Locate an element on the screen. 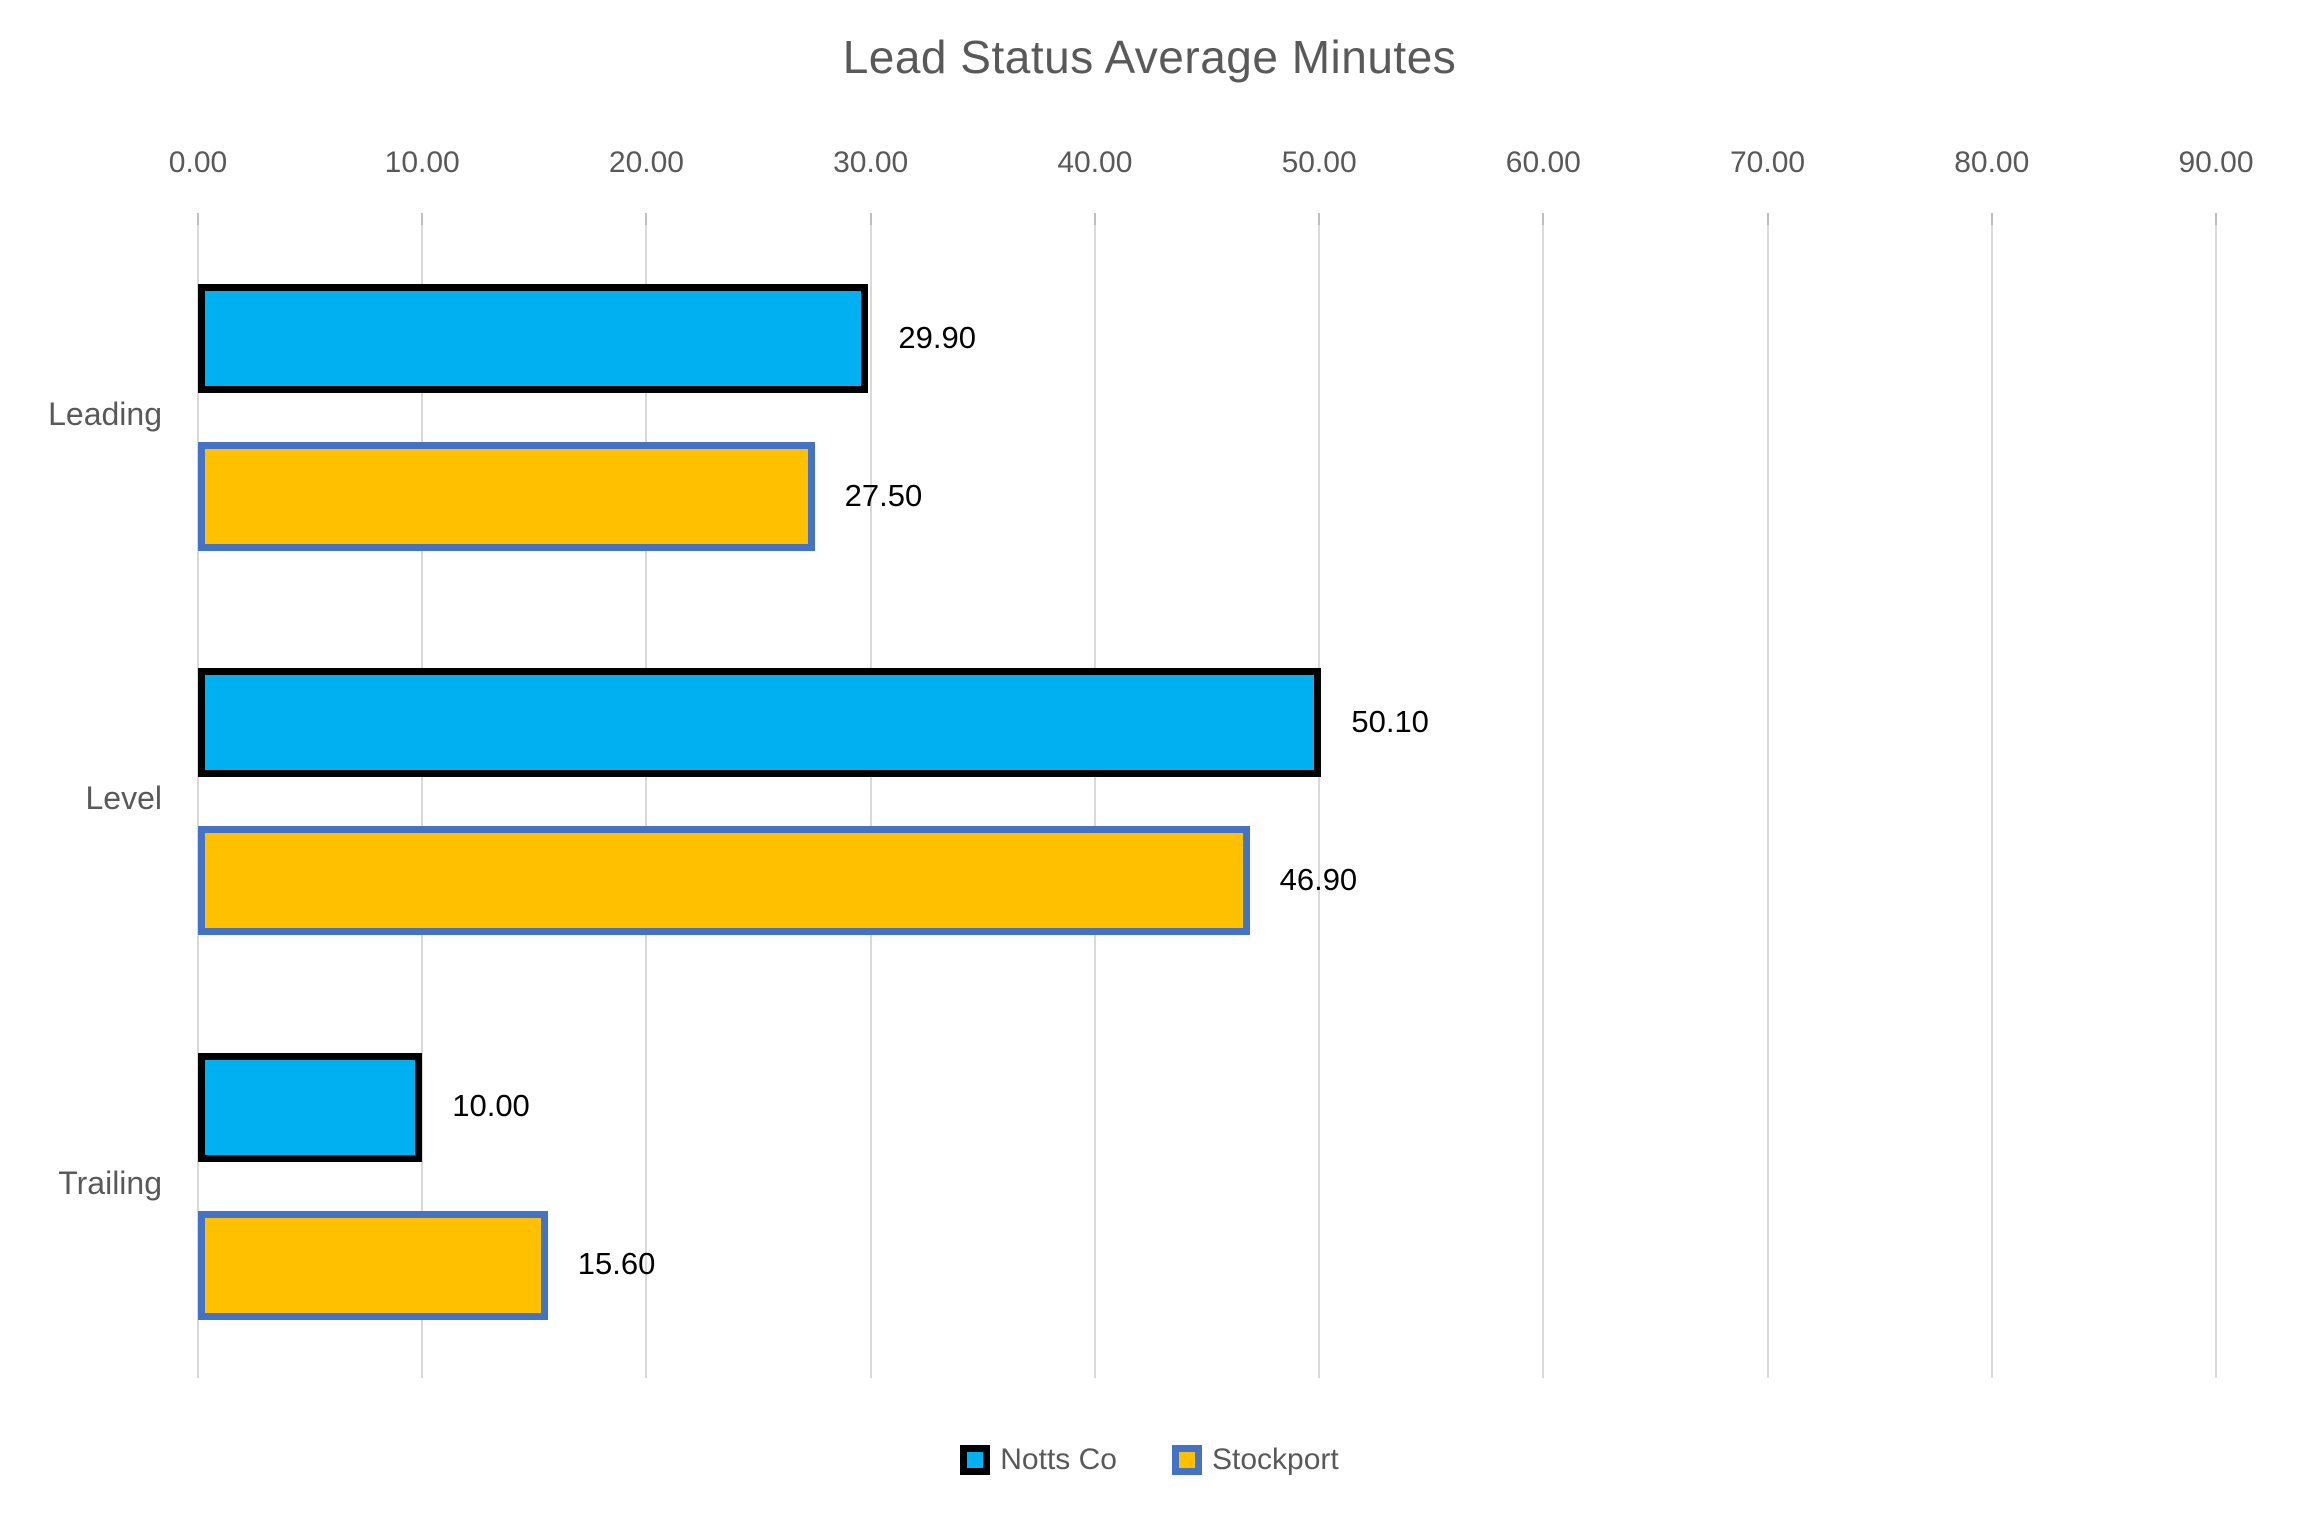 Image resolution: width=2299 pixels, height=1534 pixels. category-label-leading: Leading is located at coordinates (105, 414).